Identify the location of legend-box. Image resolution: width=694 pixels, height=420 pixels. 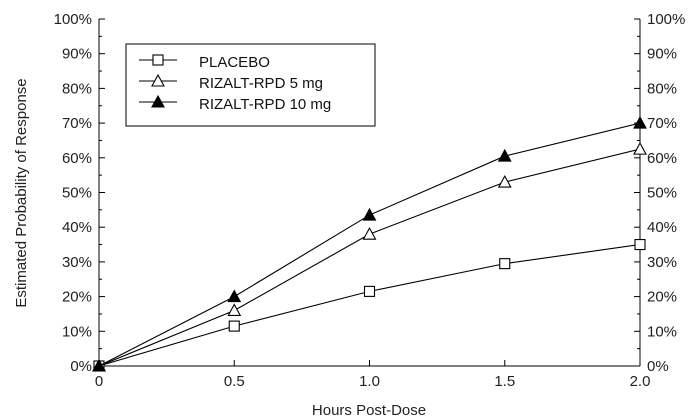
(250, 85).